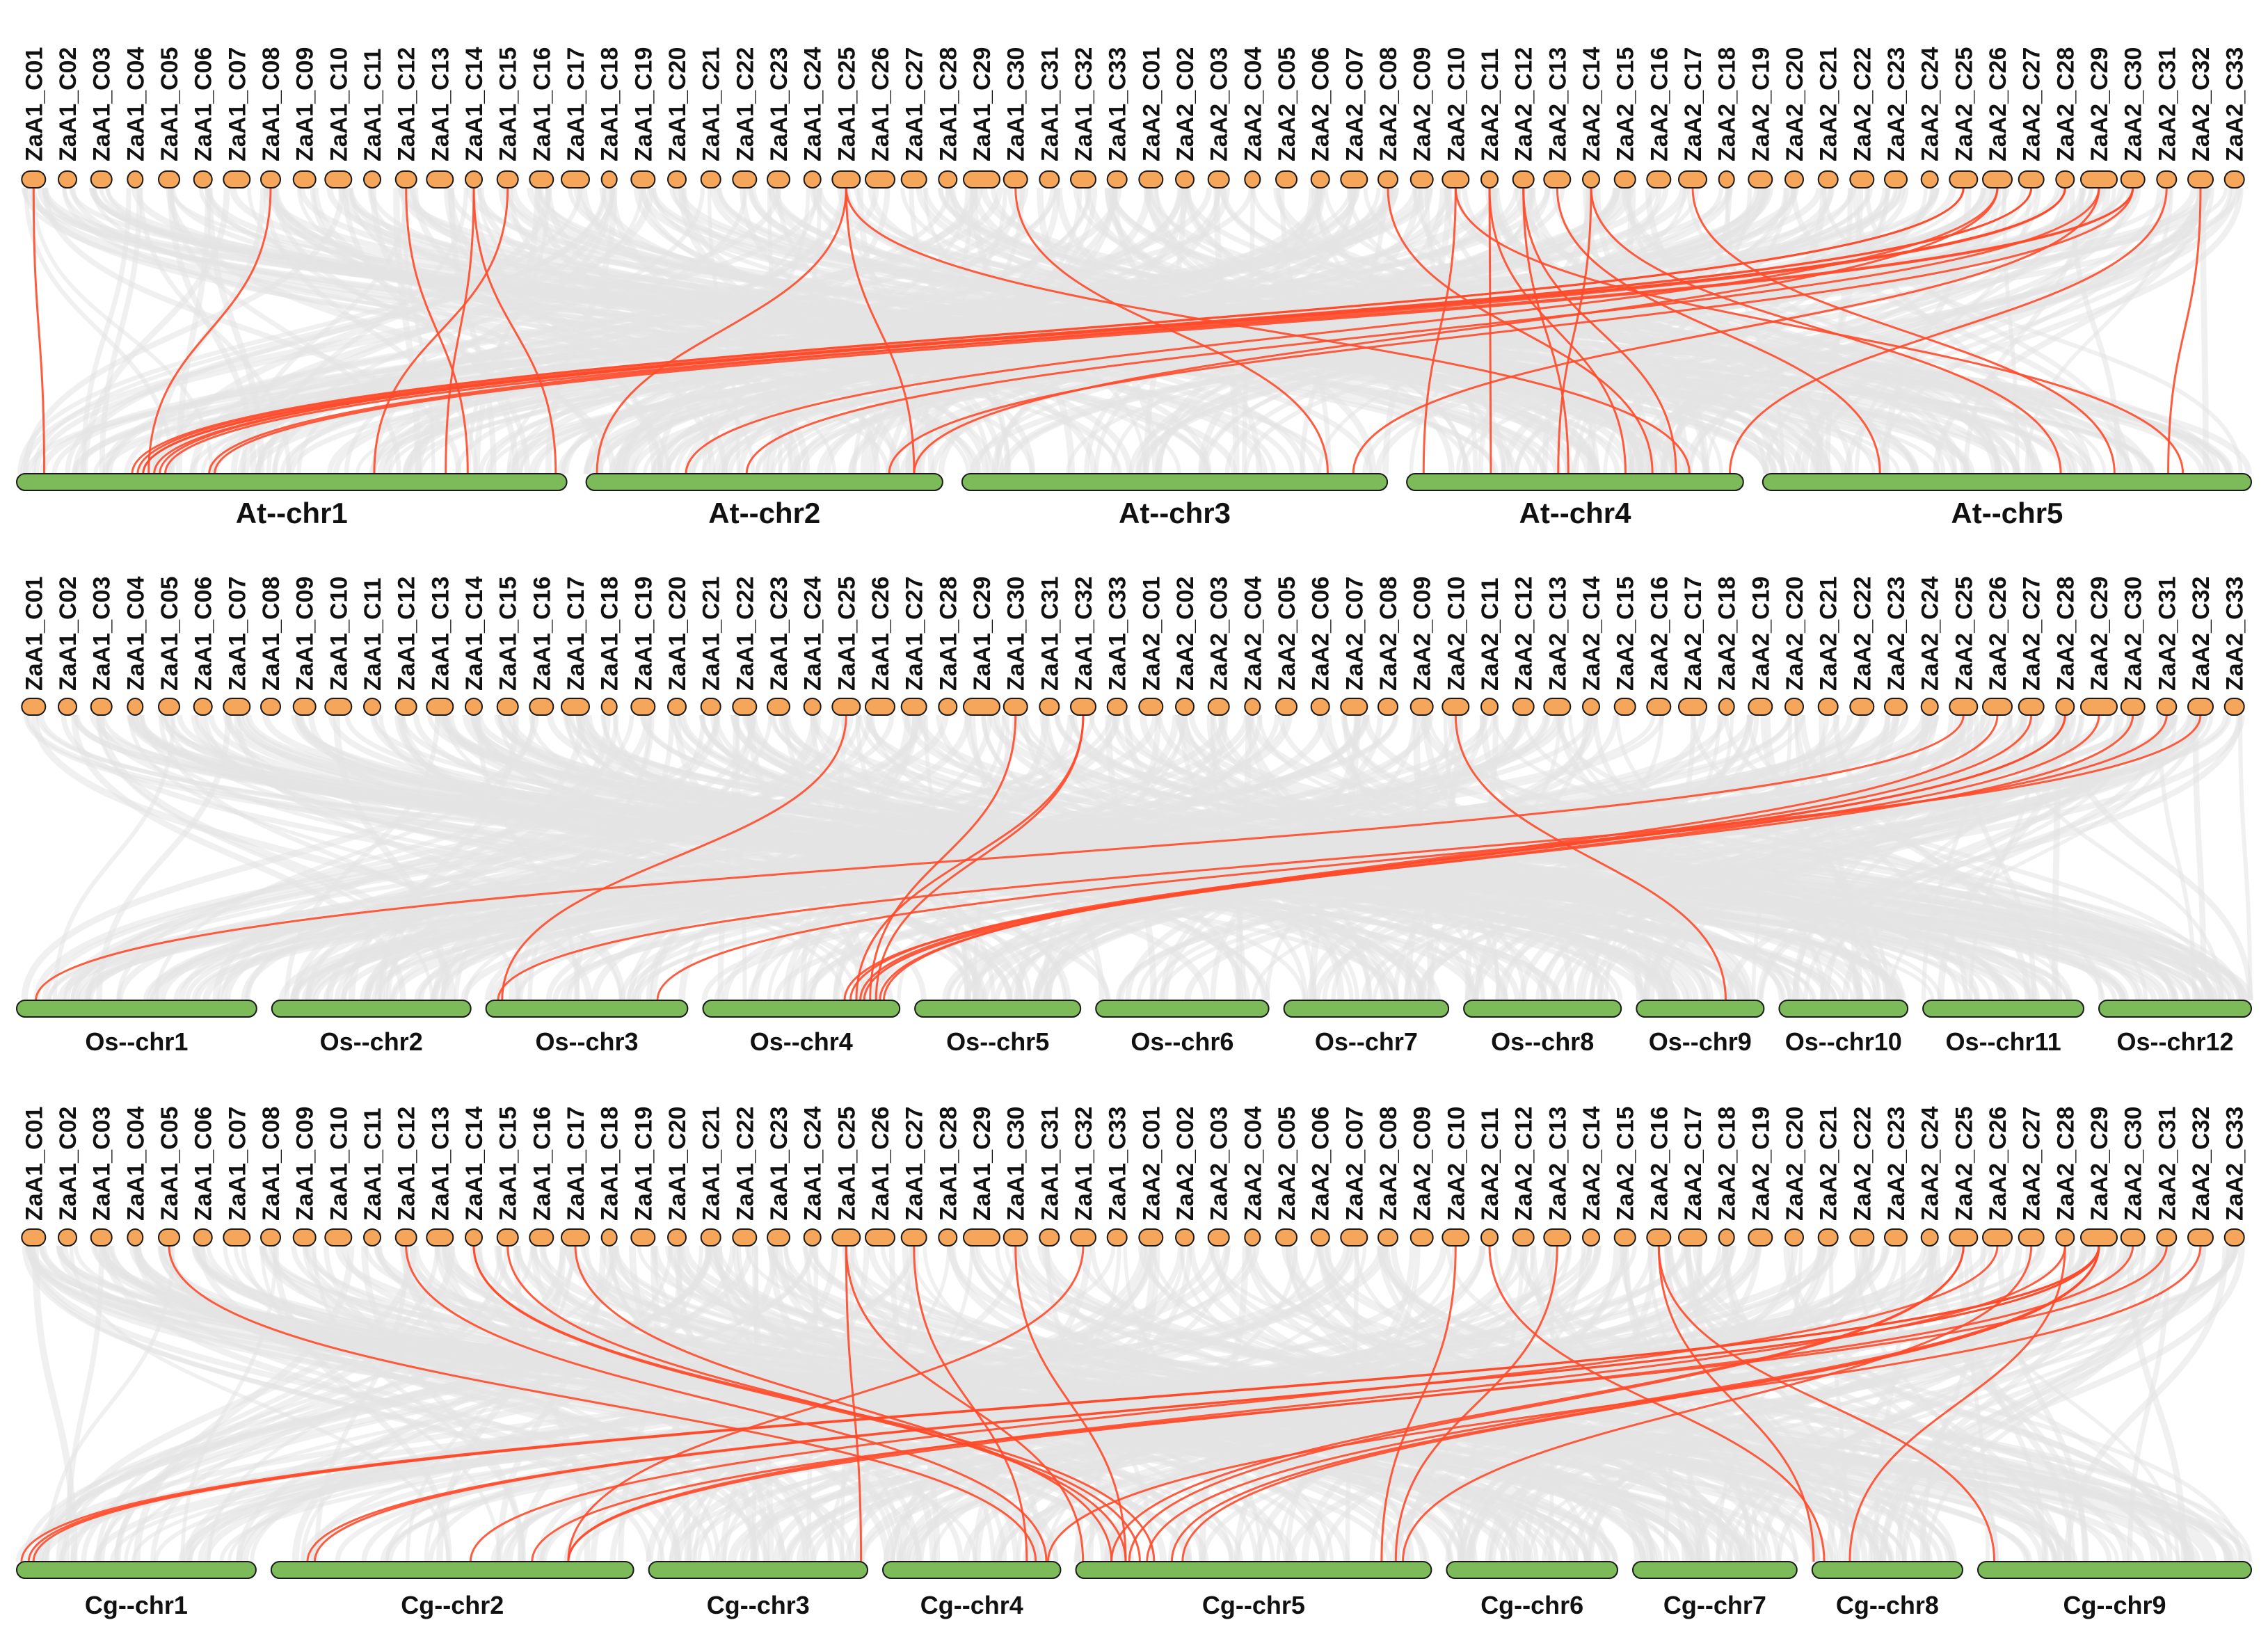  Describe the element at coordinates (1761, 1164) in the screenshot. I see `chromosome-label: ZaA2_C19` at that location.